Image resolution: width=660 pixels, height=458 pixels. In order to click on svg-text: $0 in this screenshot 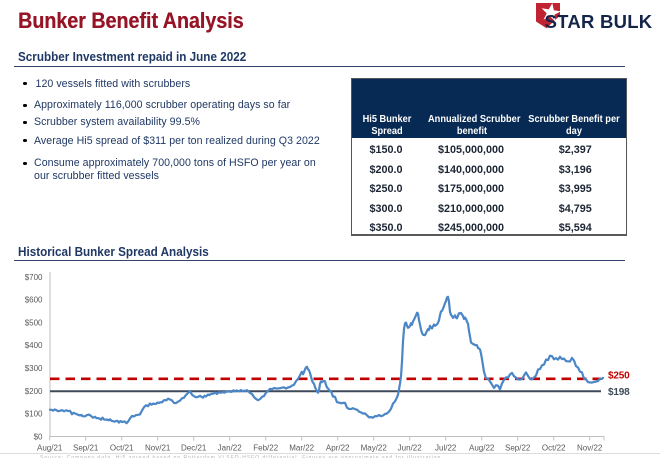, I will do `click(38, 436)`.